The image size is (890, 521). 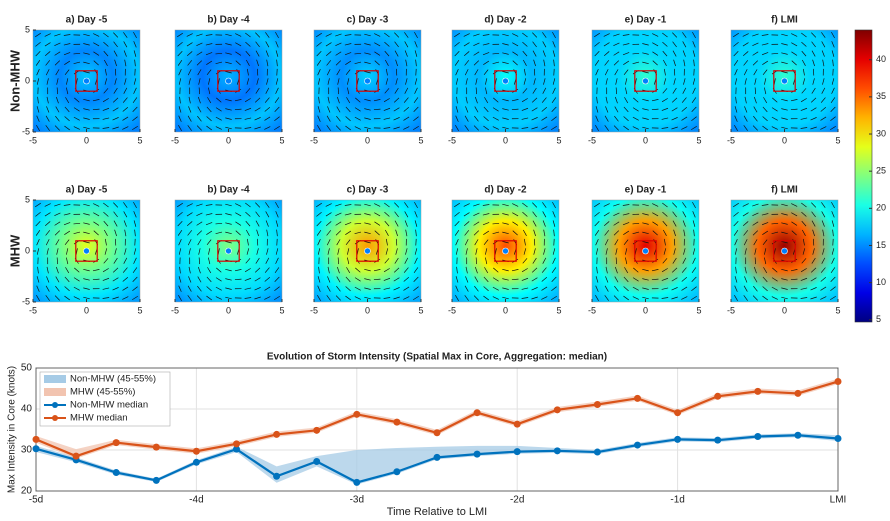 What do you see at coordinates (863, 176) in the screenshot?
I see `colorbar` at bounding box center [863, 176].